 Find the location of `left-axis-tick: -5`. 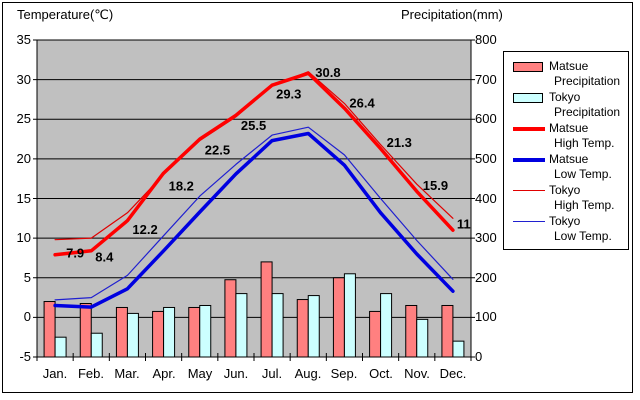

left-axis-tick: -5 is located at coordinates (25, 356).